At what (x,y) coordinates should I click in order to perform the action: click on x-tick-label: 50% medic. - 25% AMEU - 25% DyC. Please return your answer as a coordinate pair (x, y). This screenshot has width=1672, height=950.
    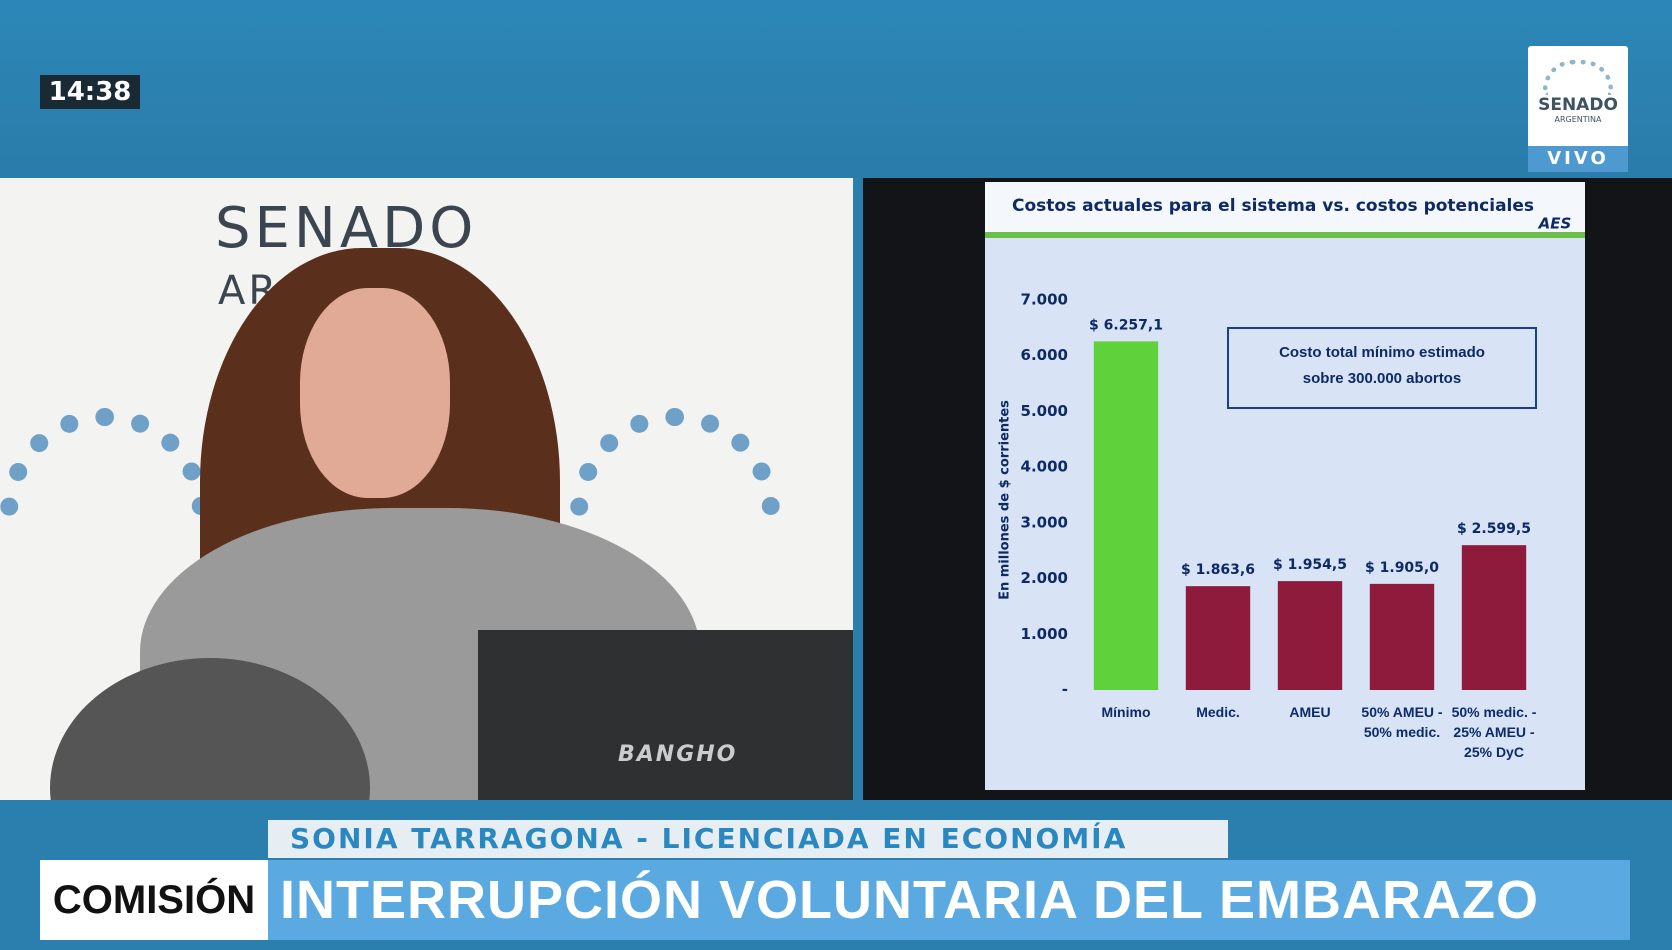
    Looking at the image, I should click on (1494, 732).